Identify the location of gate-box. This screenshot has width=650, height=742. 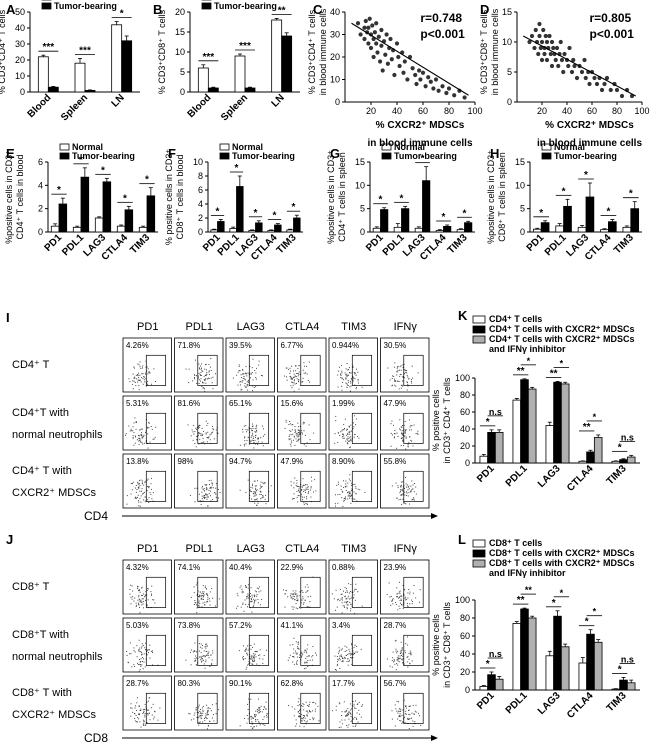
(310, 370).